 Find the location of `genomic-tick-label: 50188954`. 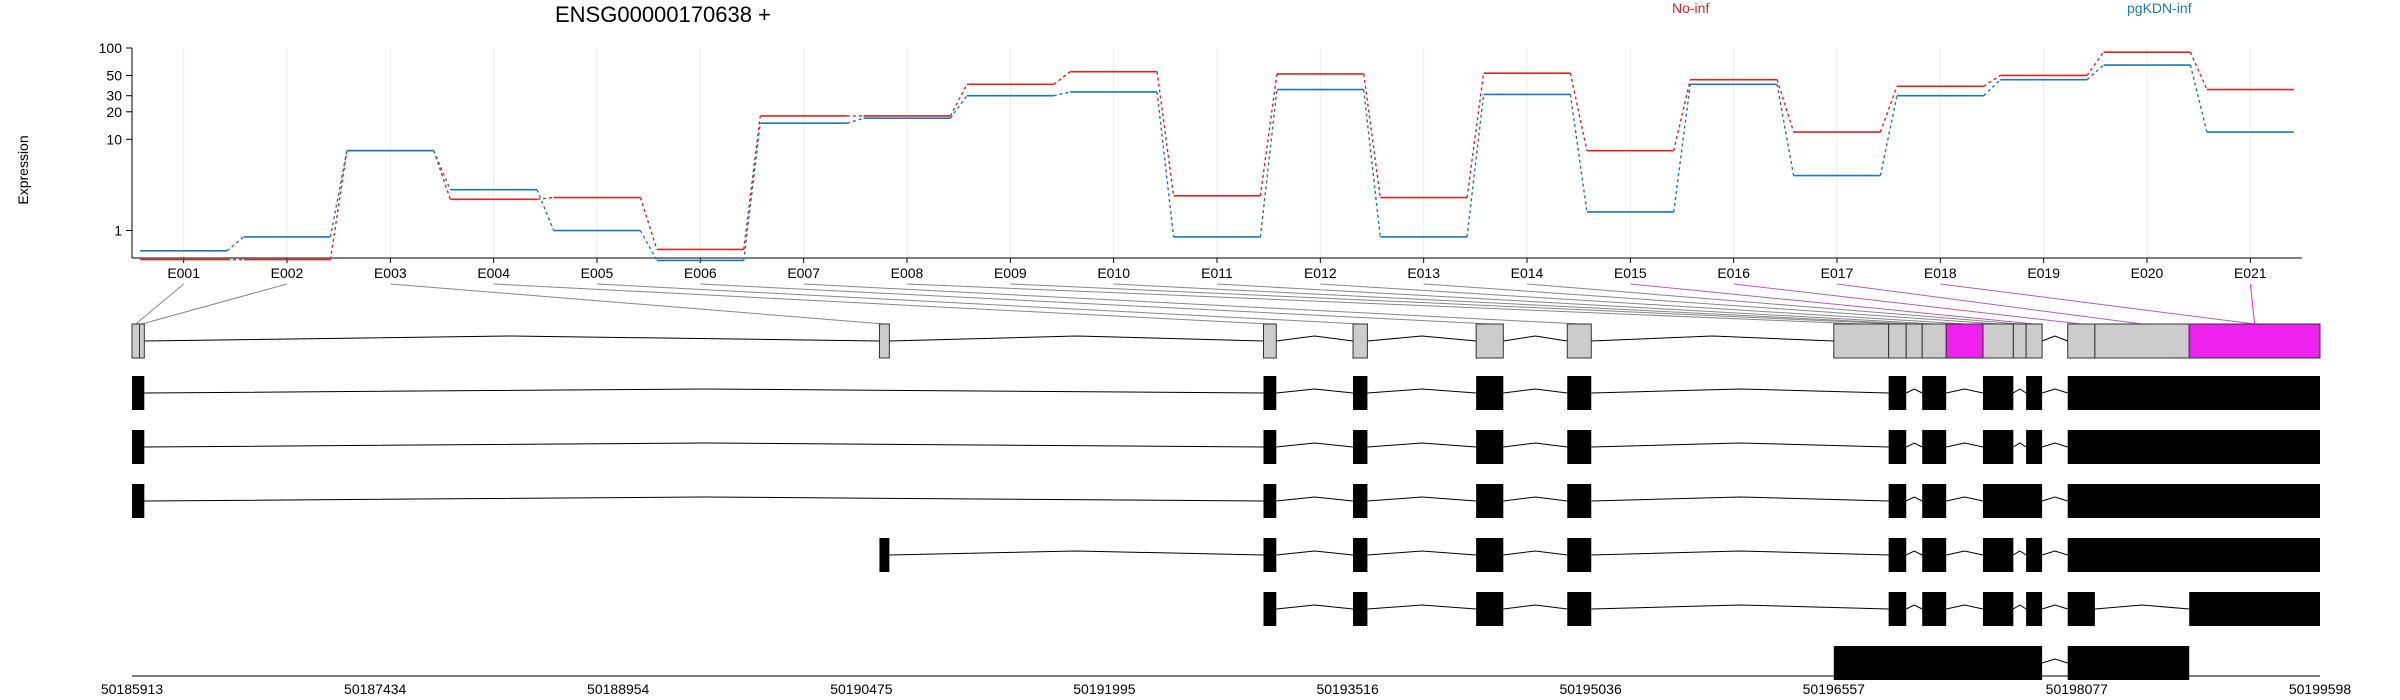

genomic-tick-label: 50188954 is located at coordinates (618, 689).